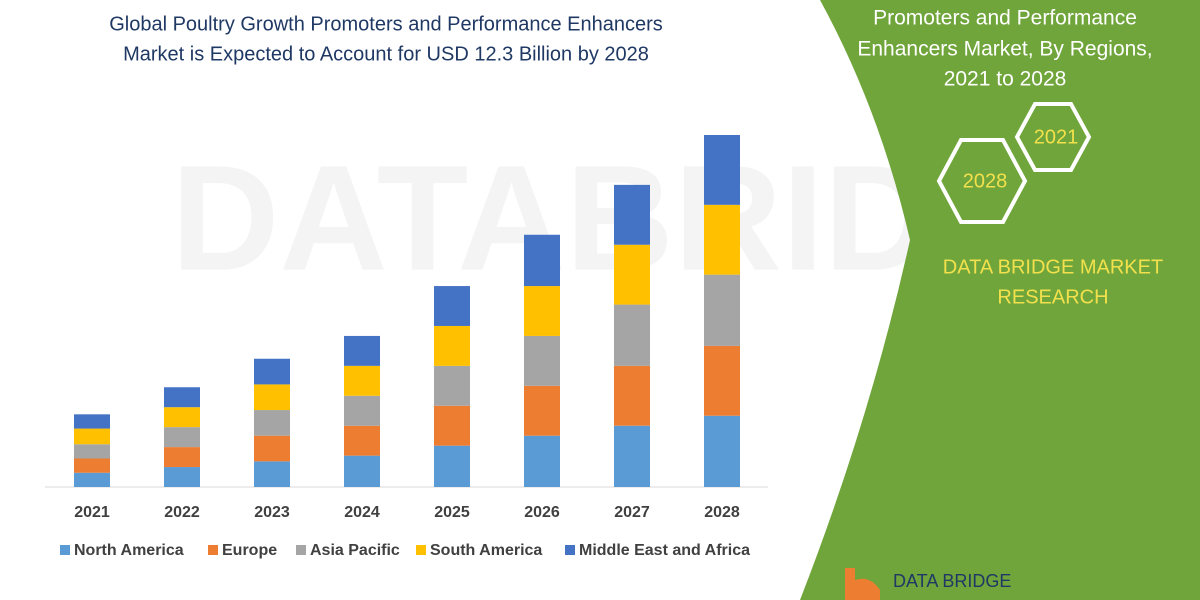  I want to click on hexagon-label: 2028, so click(985, 181).